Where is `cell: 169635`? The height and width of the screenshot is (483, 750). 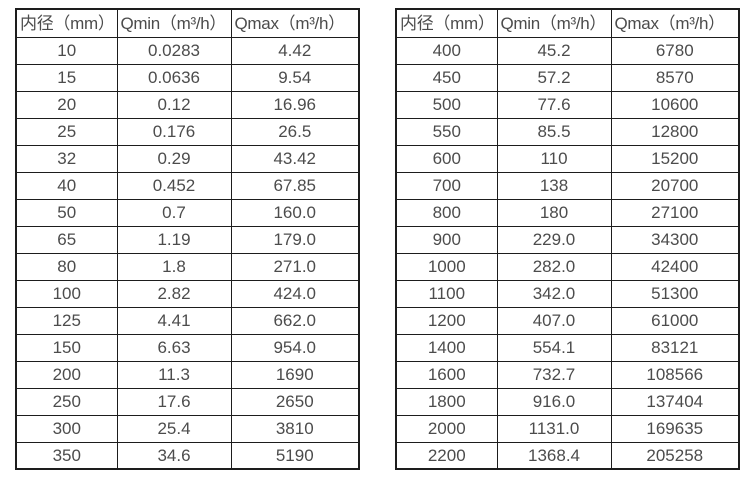 cell: 169635 is located at coordinates (675, 428).